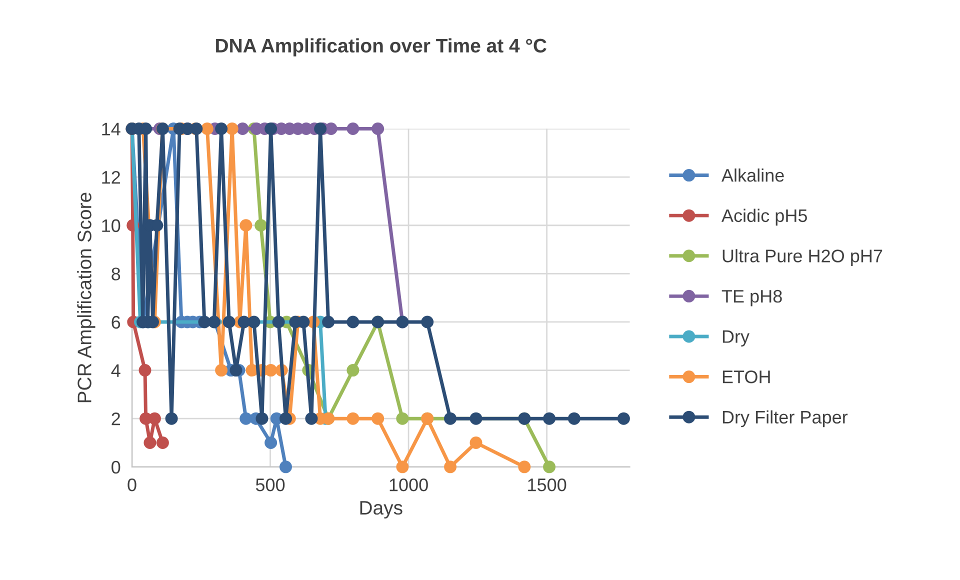  What do you see at coordinates (270, 485) in the screenshot?
I see `x-tick-label: 500` at bounding box center [270, 485].